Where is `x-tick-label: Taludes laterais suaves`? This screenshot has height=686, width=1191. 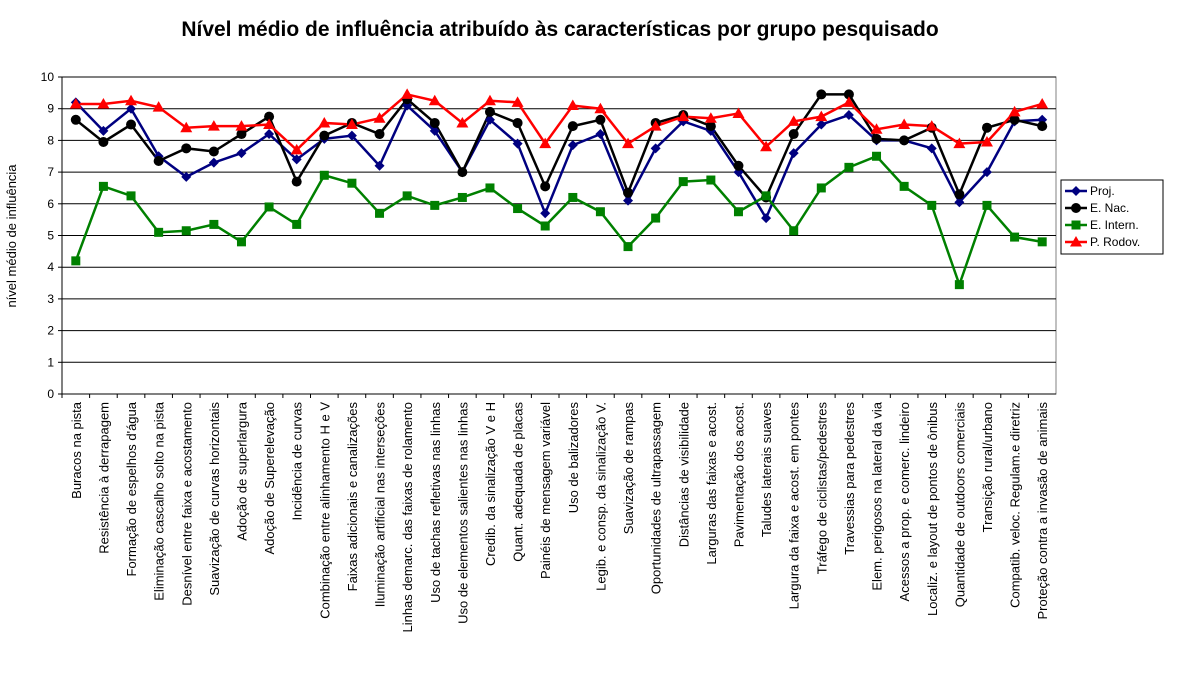
x-tick-label: Taludes laterais suaves is located at coordinates (766, 470).